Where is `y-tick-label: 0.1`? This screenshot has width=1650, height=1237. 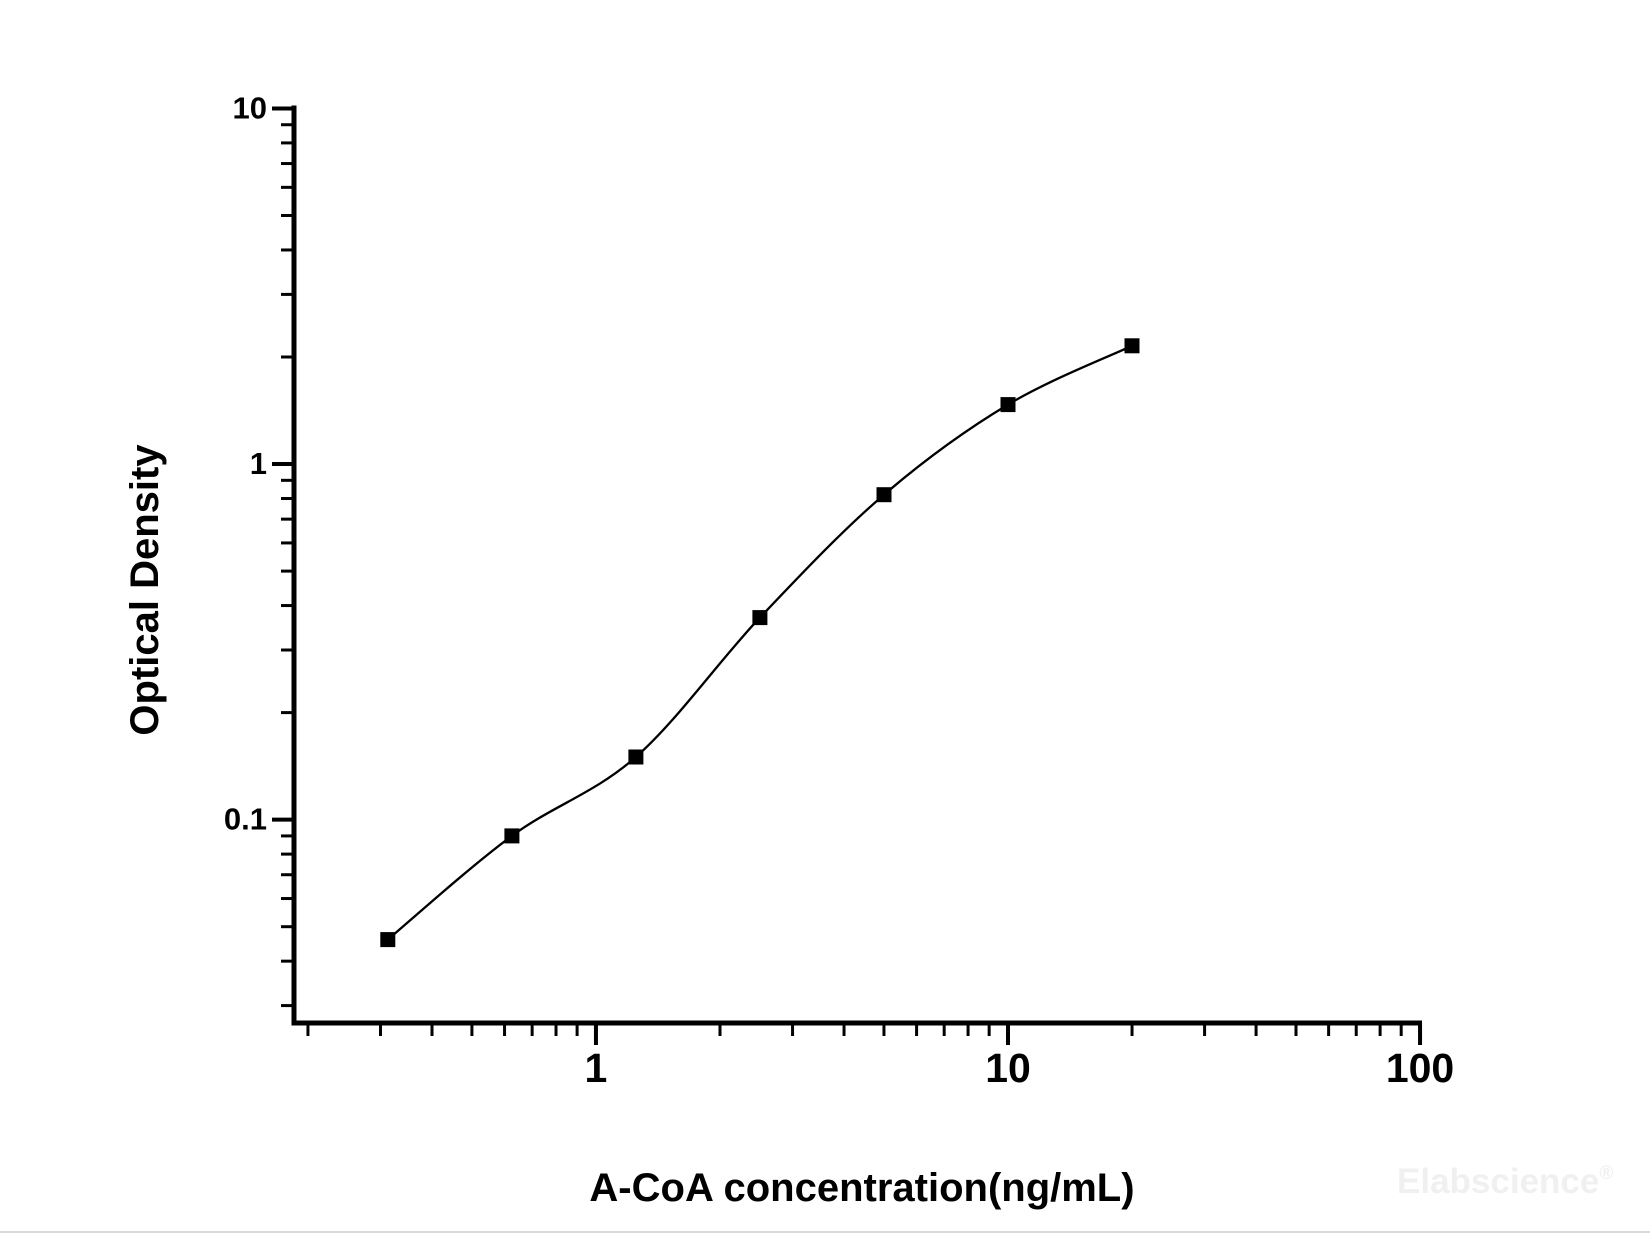 y-tick-label: 0.1 is located at coordinates (245, 819).